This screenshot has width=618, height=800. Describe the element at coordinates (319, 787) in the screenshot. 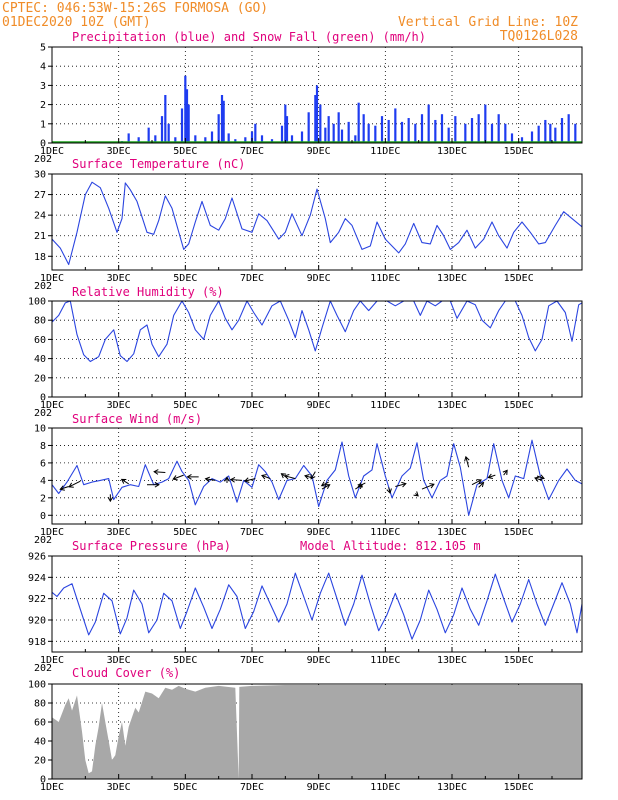

I see `xtick-label-cloud-9: 9DEC` at that location.